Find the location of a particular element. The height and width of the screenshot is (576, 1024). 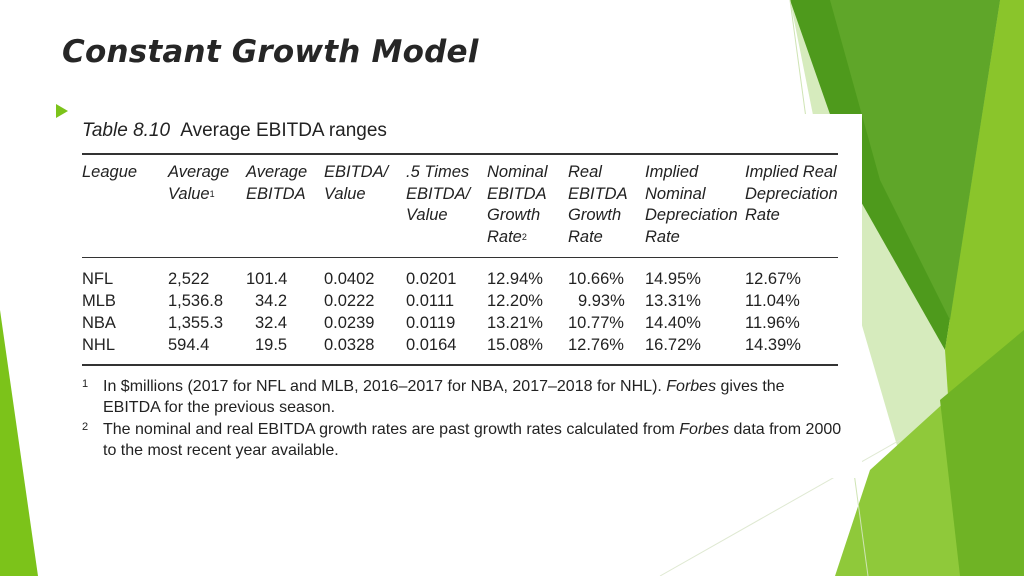

bullet-arrow-icon is located at coordinates (62, 111).